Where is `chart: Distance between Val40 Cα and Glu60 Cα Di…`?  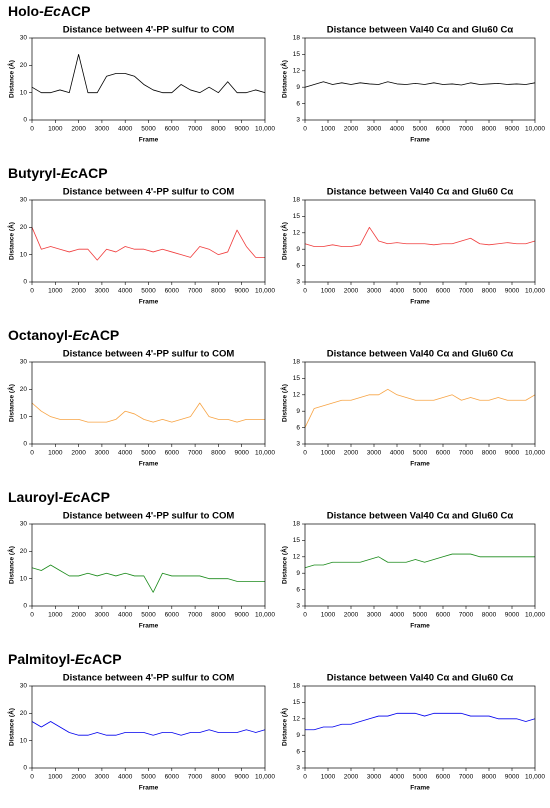 chart: Distance between Val40 Cα and Glu60 Cα Di… is located at coordinates (413, 84).